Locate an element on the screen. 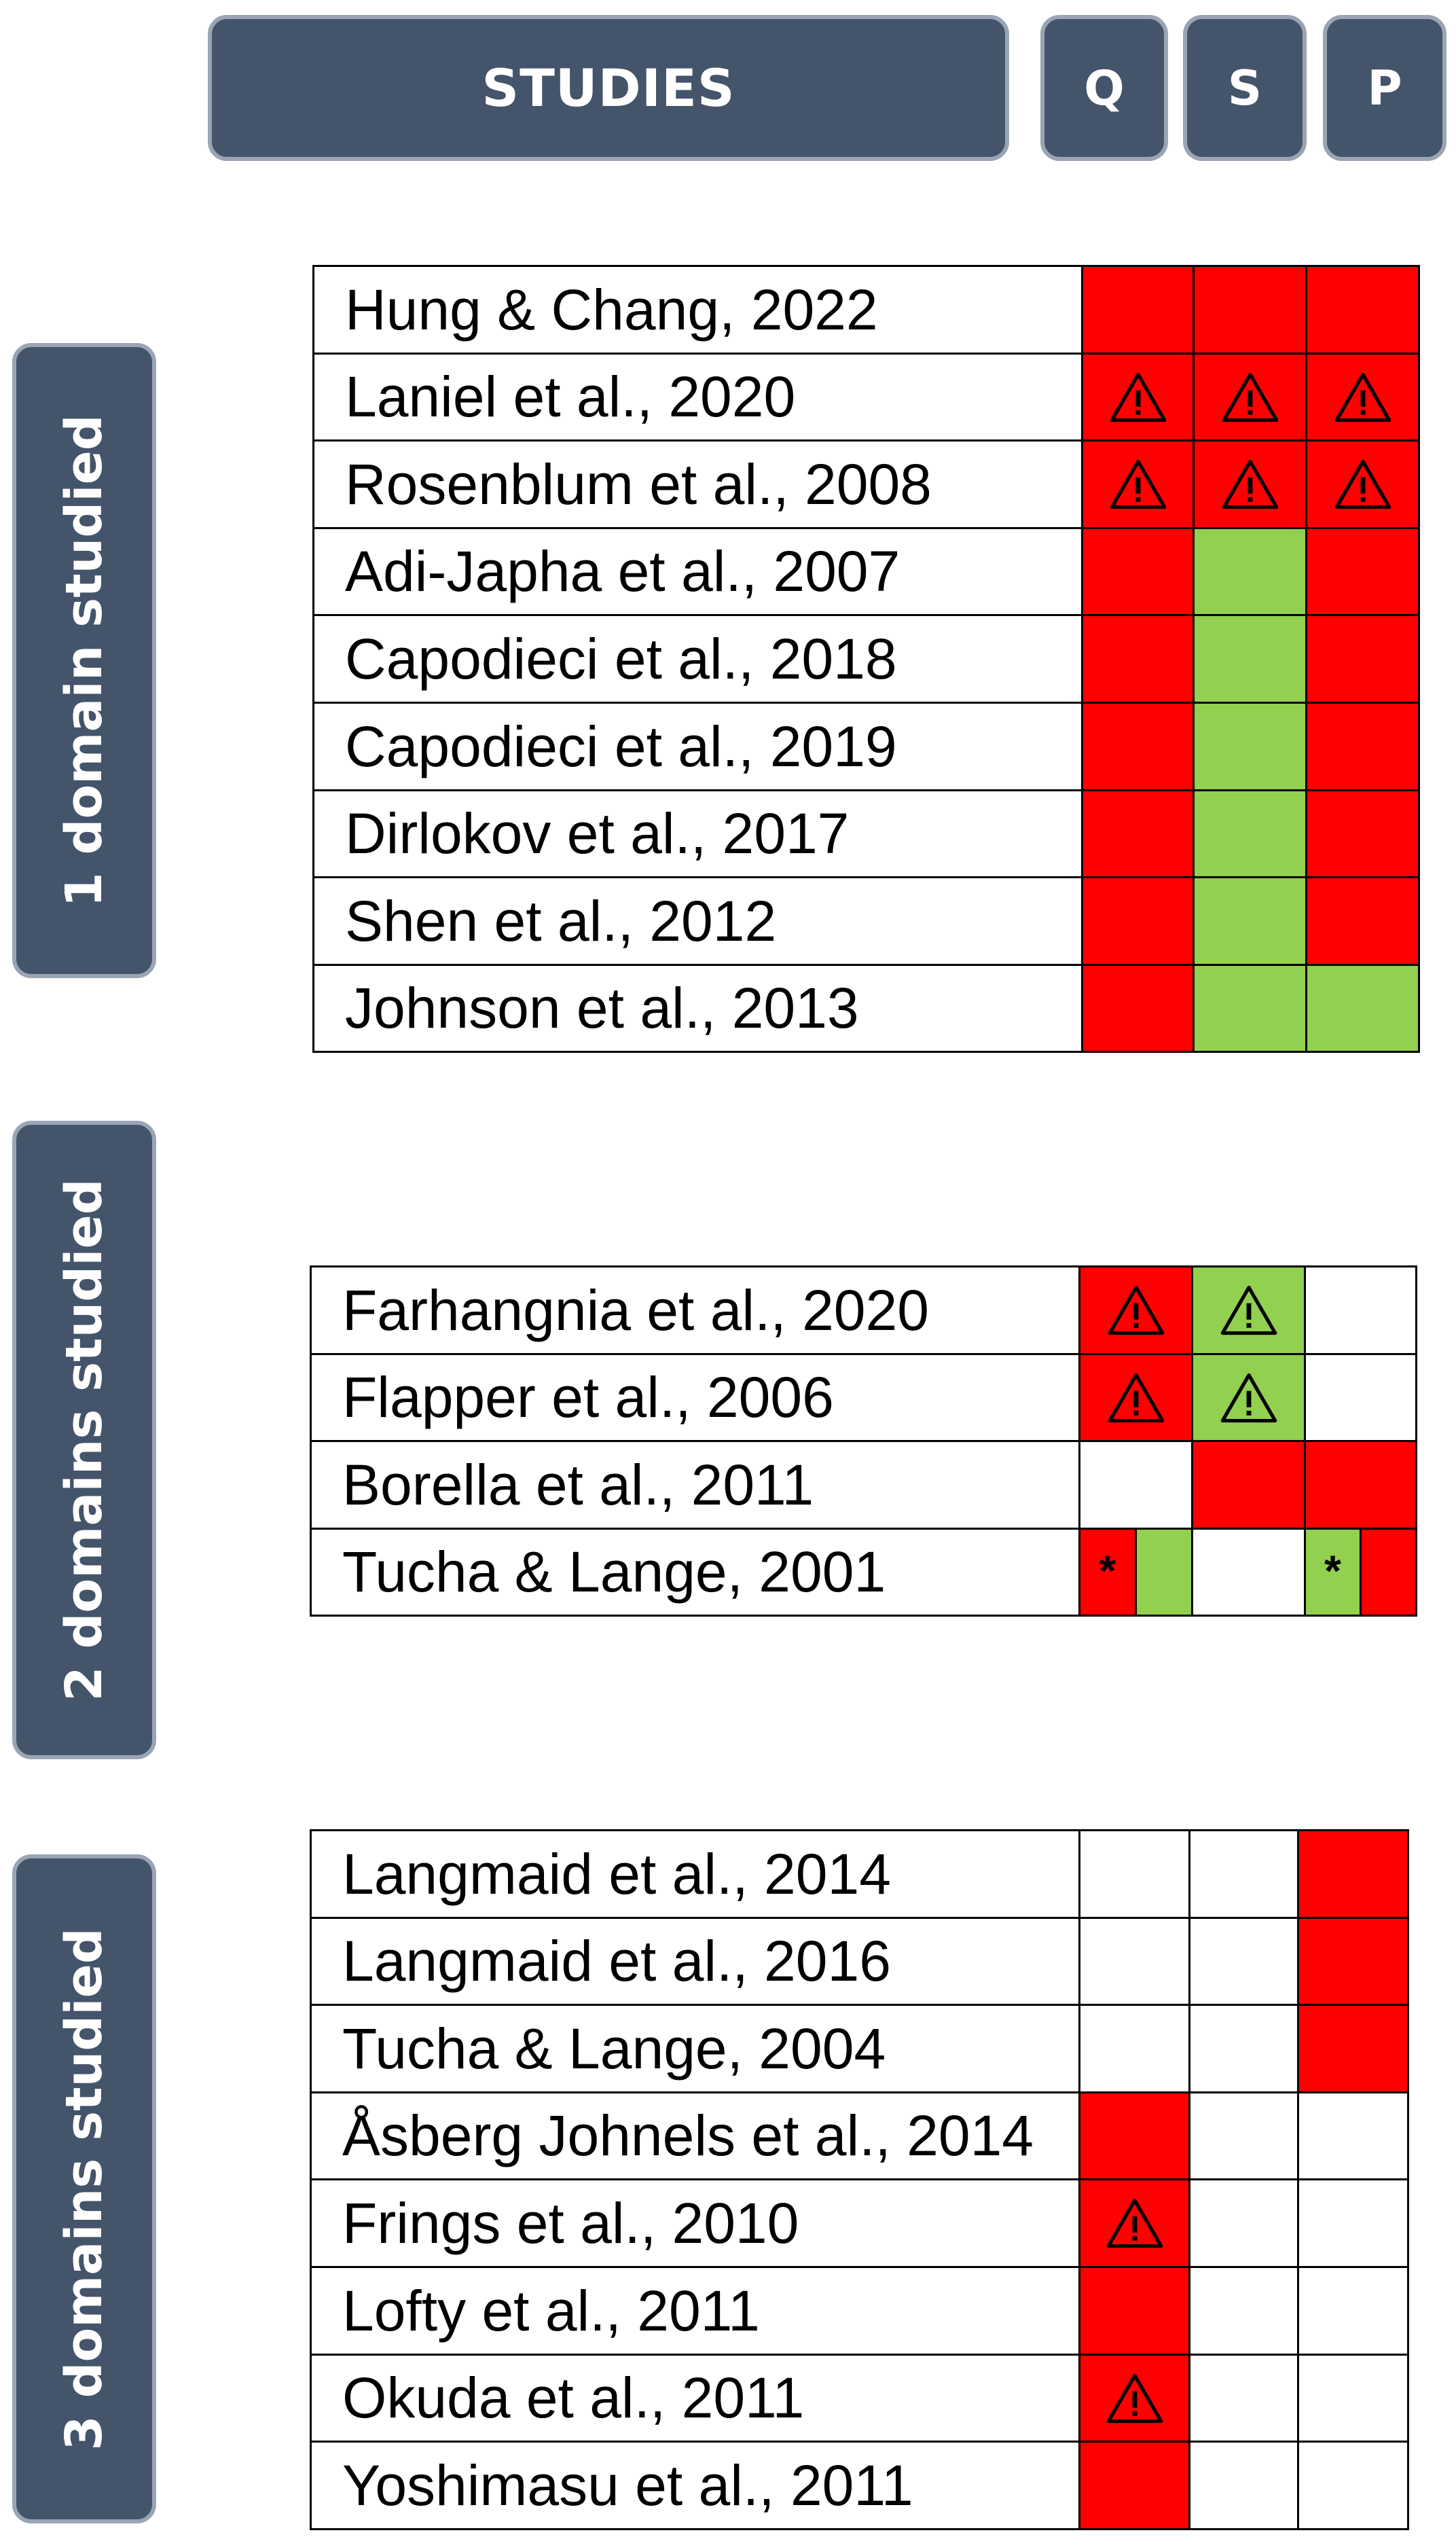 The height and width of the screenshot is (2537, 1456). study-name-cell: Laniel et al., 2020 is located at coordinates (697, 397).